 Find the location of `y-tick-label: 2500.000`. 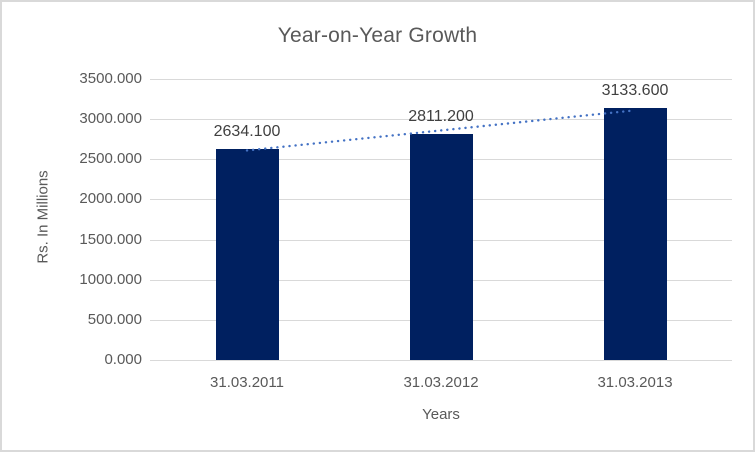

y-tick-label: 2500.000 is located at coordinates (110, 159).